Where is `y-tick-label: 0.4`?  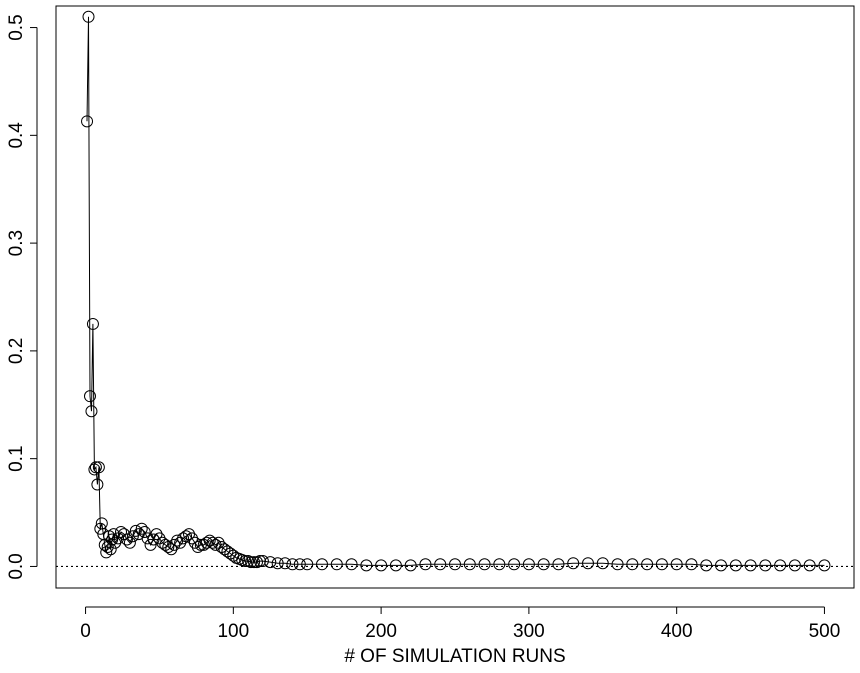
y-tick-label: 0.4 is located at coordinates (16, 135).